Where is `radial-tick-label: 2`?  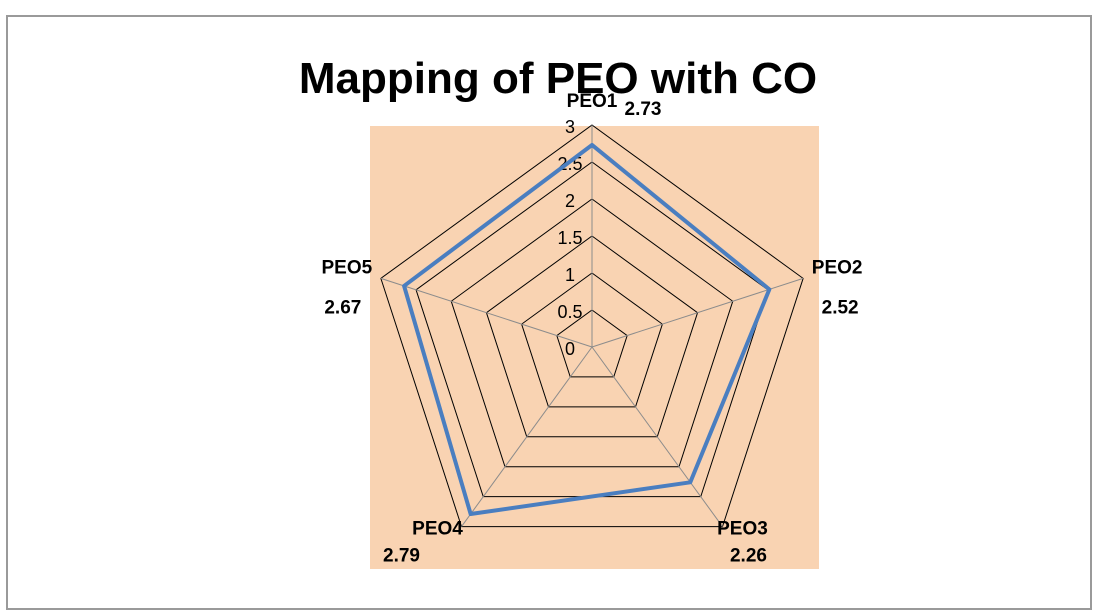 radial-tick-label: 2 is located at coordinates (570, 201).